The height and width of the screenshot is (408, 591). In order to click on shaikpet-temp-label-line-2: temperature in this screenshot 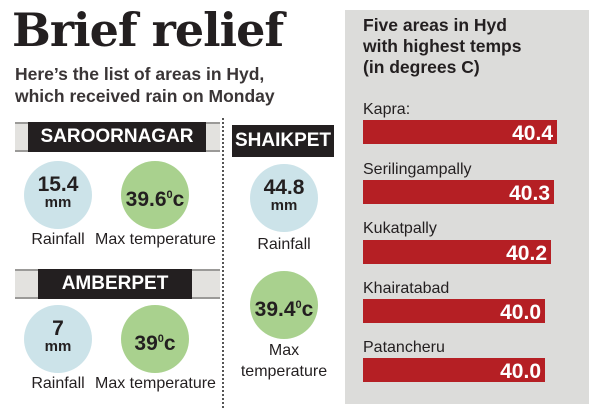, I will do `click(284, 371)`.